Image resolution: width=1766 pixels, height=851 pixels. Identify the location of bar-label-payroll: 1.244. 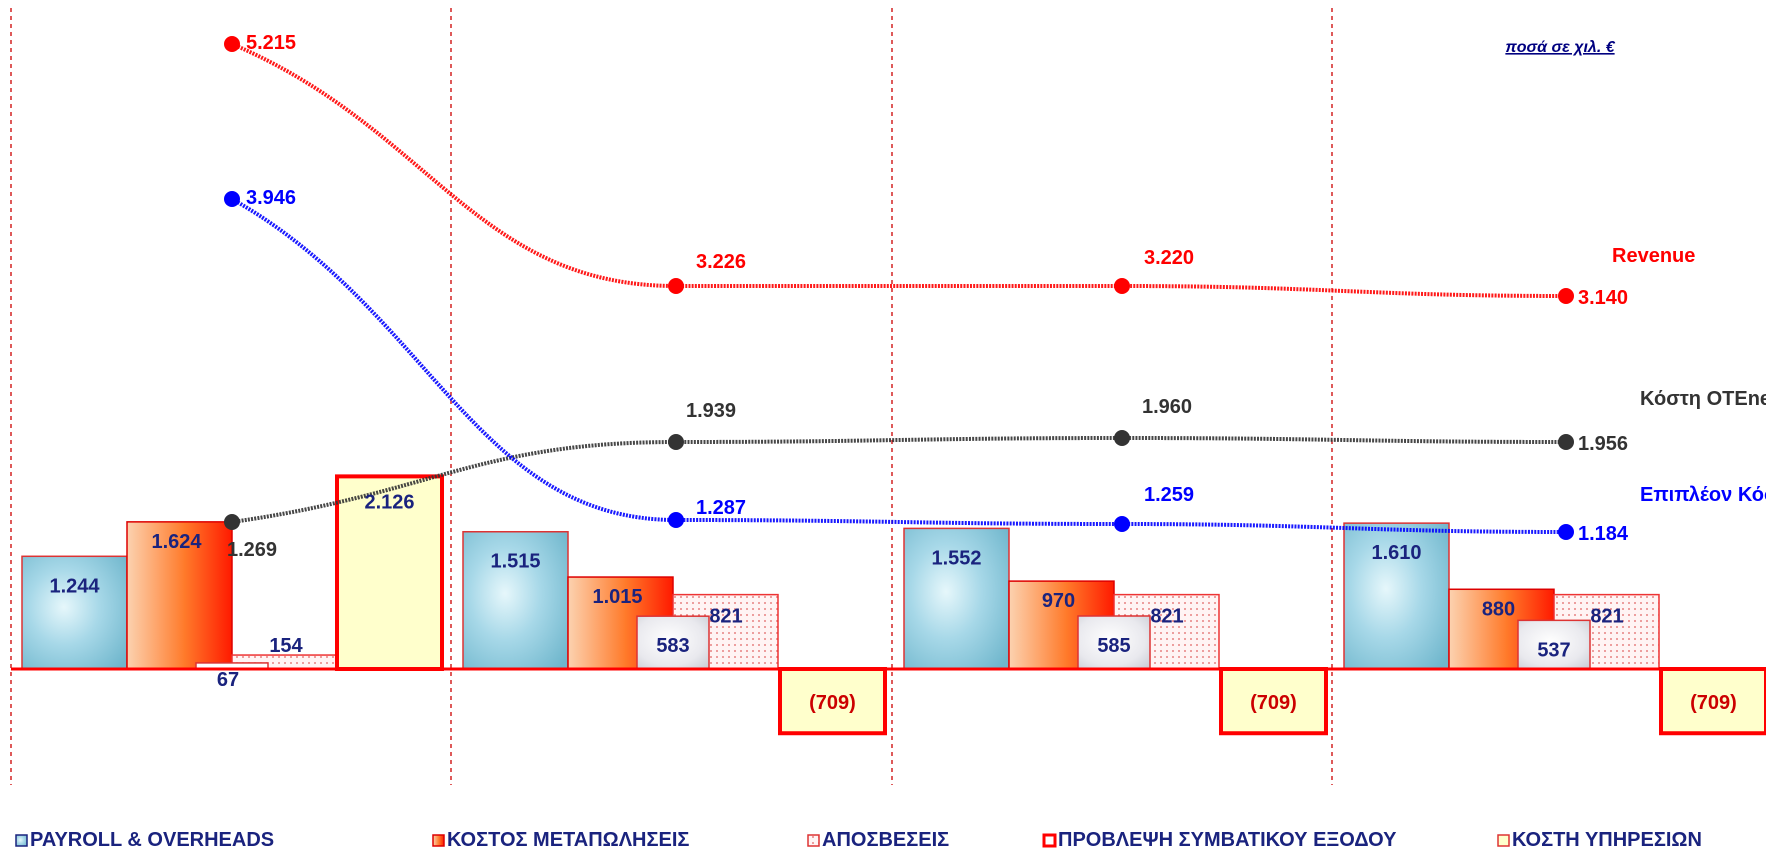
(74, 586).